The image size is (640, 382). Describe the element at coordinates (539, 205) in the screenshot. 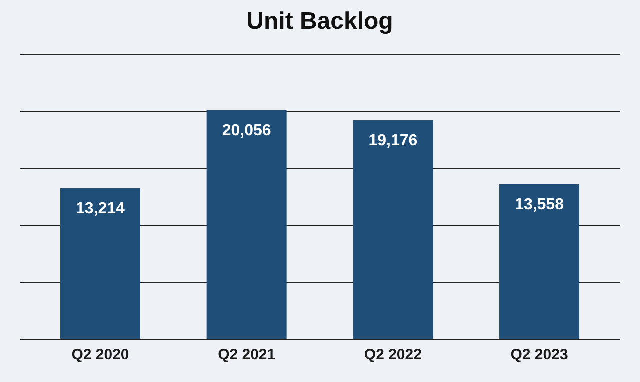

I see `data-label: 13,558` at that location.